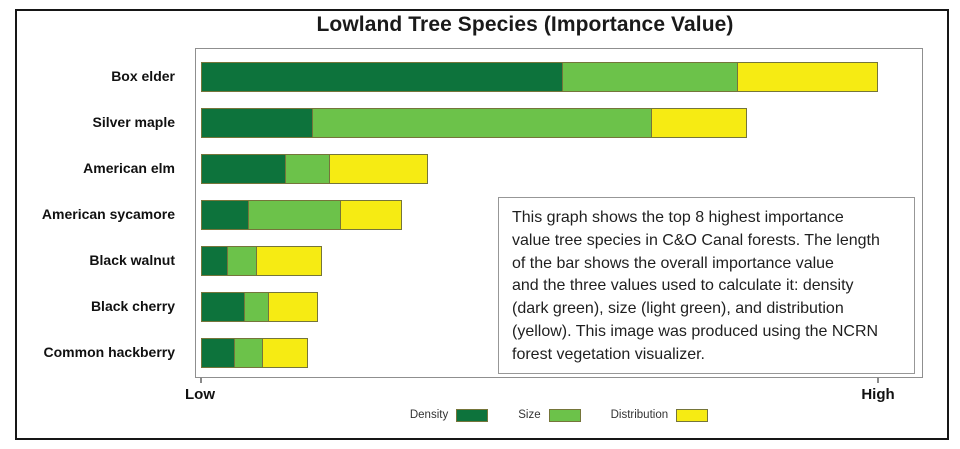 Image resolution: width=960 pixels, height=449 pixels. What do you see at coordinates (143, 76) in the screenshot?
I see `category-label: Box elder` at bounding box center [143, 76].